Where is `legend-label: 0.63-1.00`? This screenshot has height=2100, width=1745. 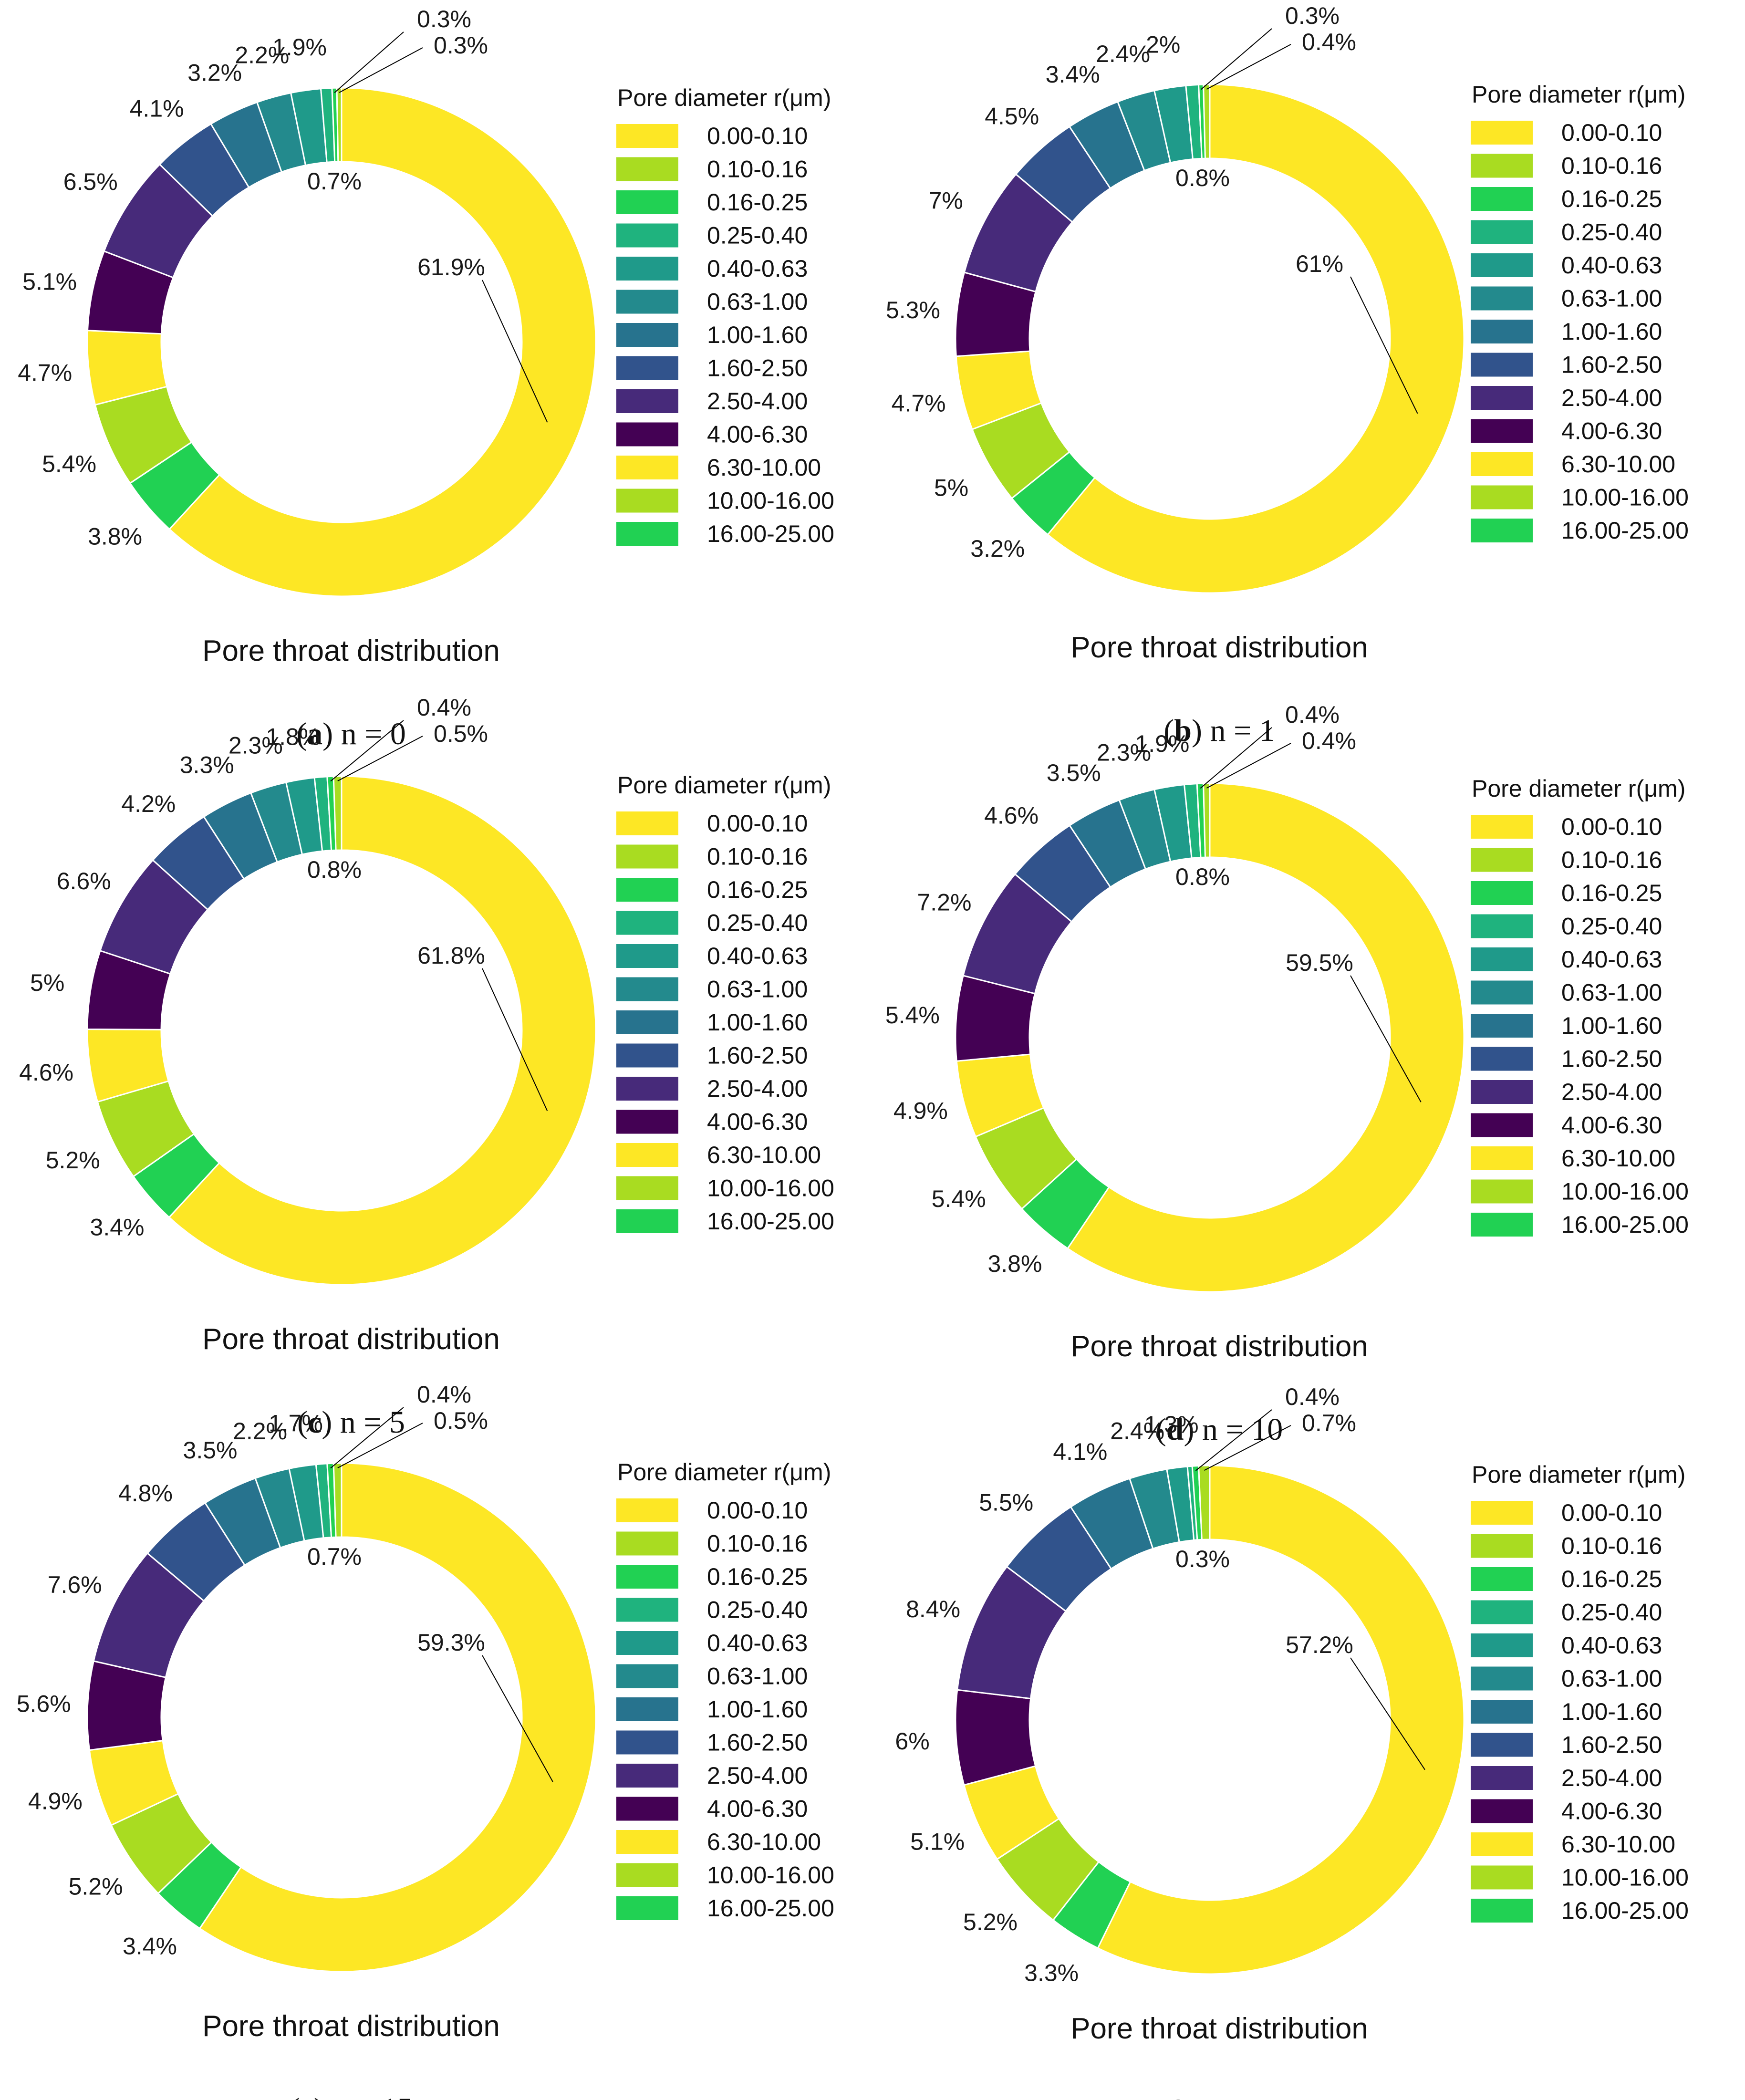 legend-label: 0.63-1.00 is located at coordinates (757, 1677).